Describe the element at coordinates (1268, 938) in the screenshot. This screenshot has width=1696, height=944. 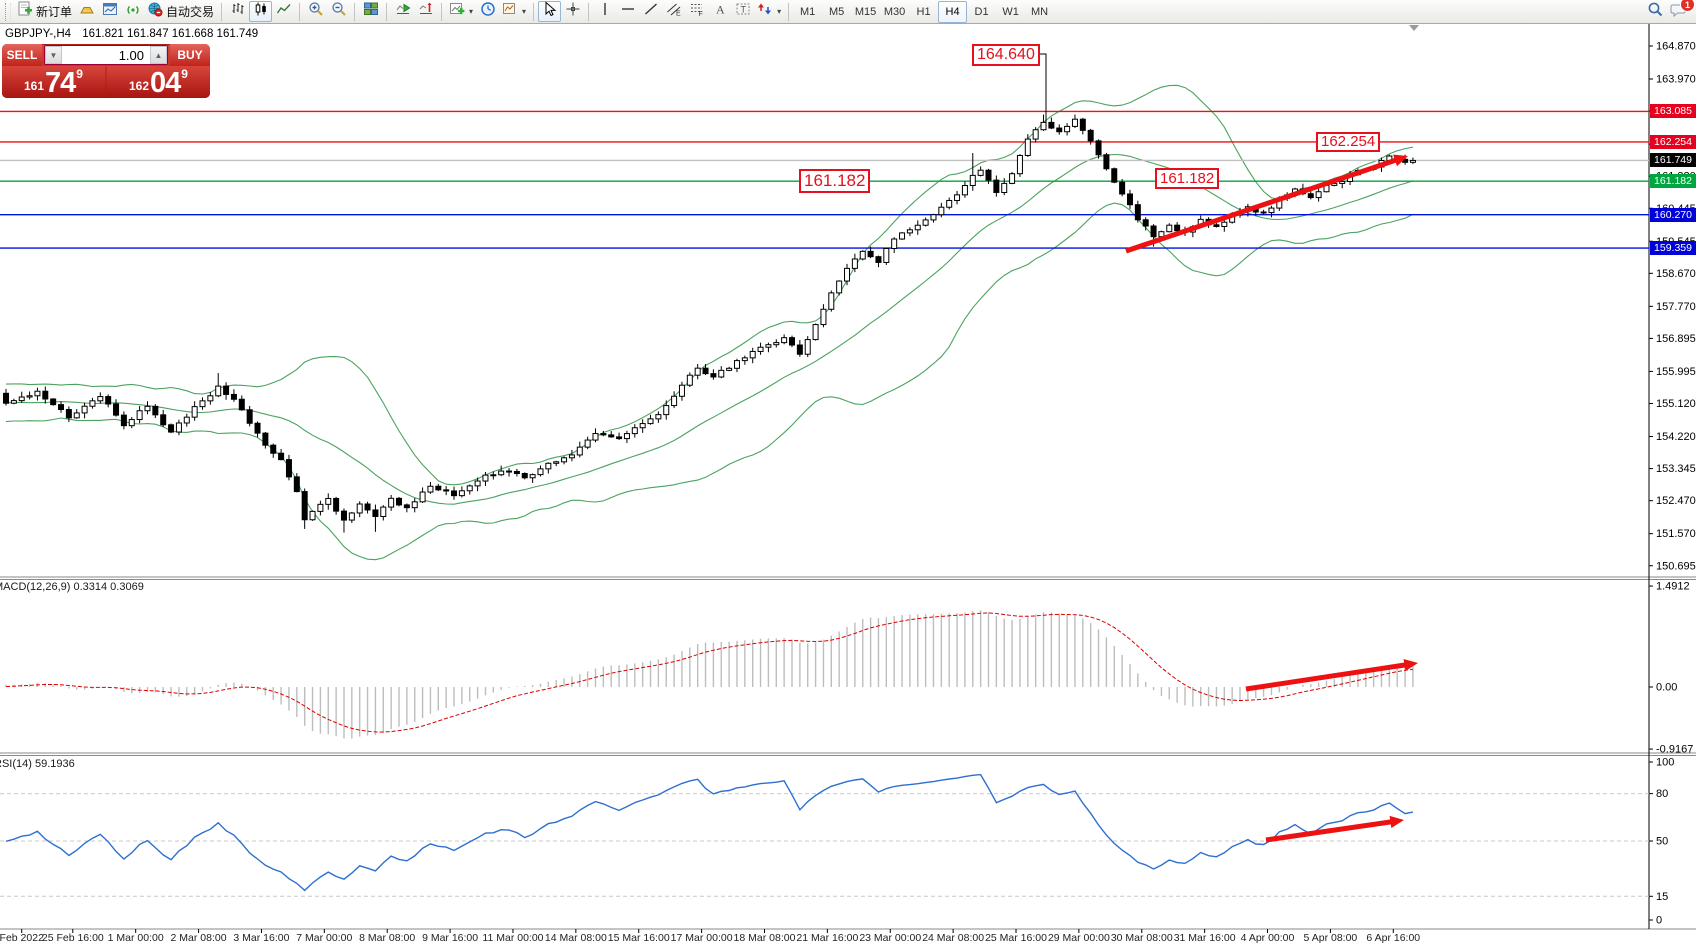
I see `time-label: 4 Apr 00:00` at that location.